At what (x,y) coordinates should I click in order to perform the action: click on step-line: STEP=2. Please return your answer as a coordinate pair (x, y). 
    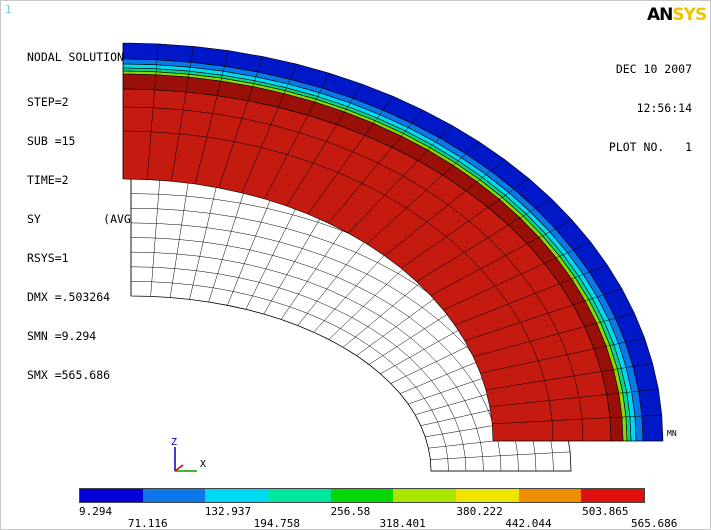
    Looking at the image, I should click on (48, 102).